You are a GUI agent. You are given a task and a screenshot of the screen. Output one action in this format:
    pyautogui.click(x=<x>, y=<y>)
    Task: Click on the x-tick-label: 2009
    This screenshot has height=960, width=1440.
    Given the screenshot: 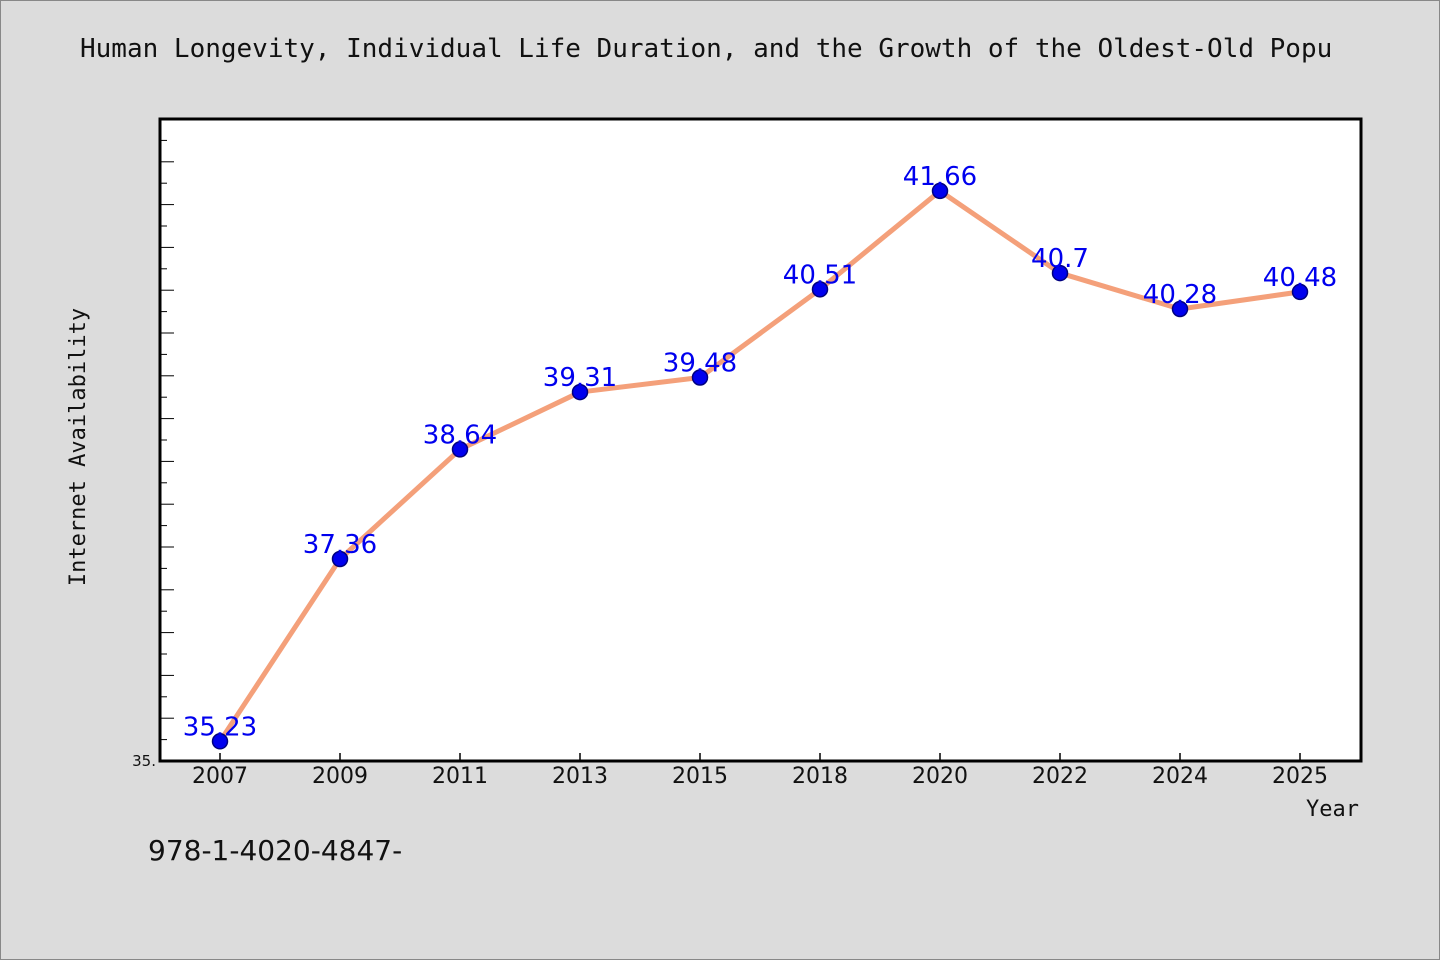 What is the action you would take?
    pyautogui.click(x=340, y=776)
    